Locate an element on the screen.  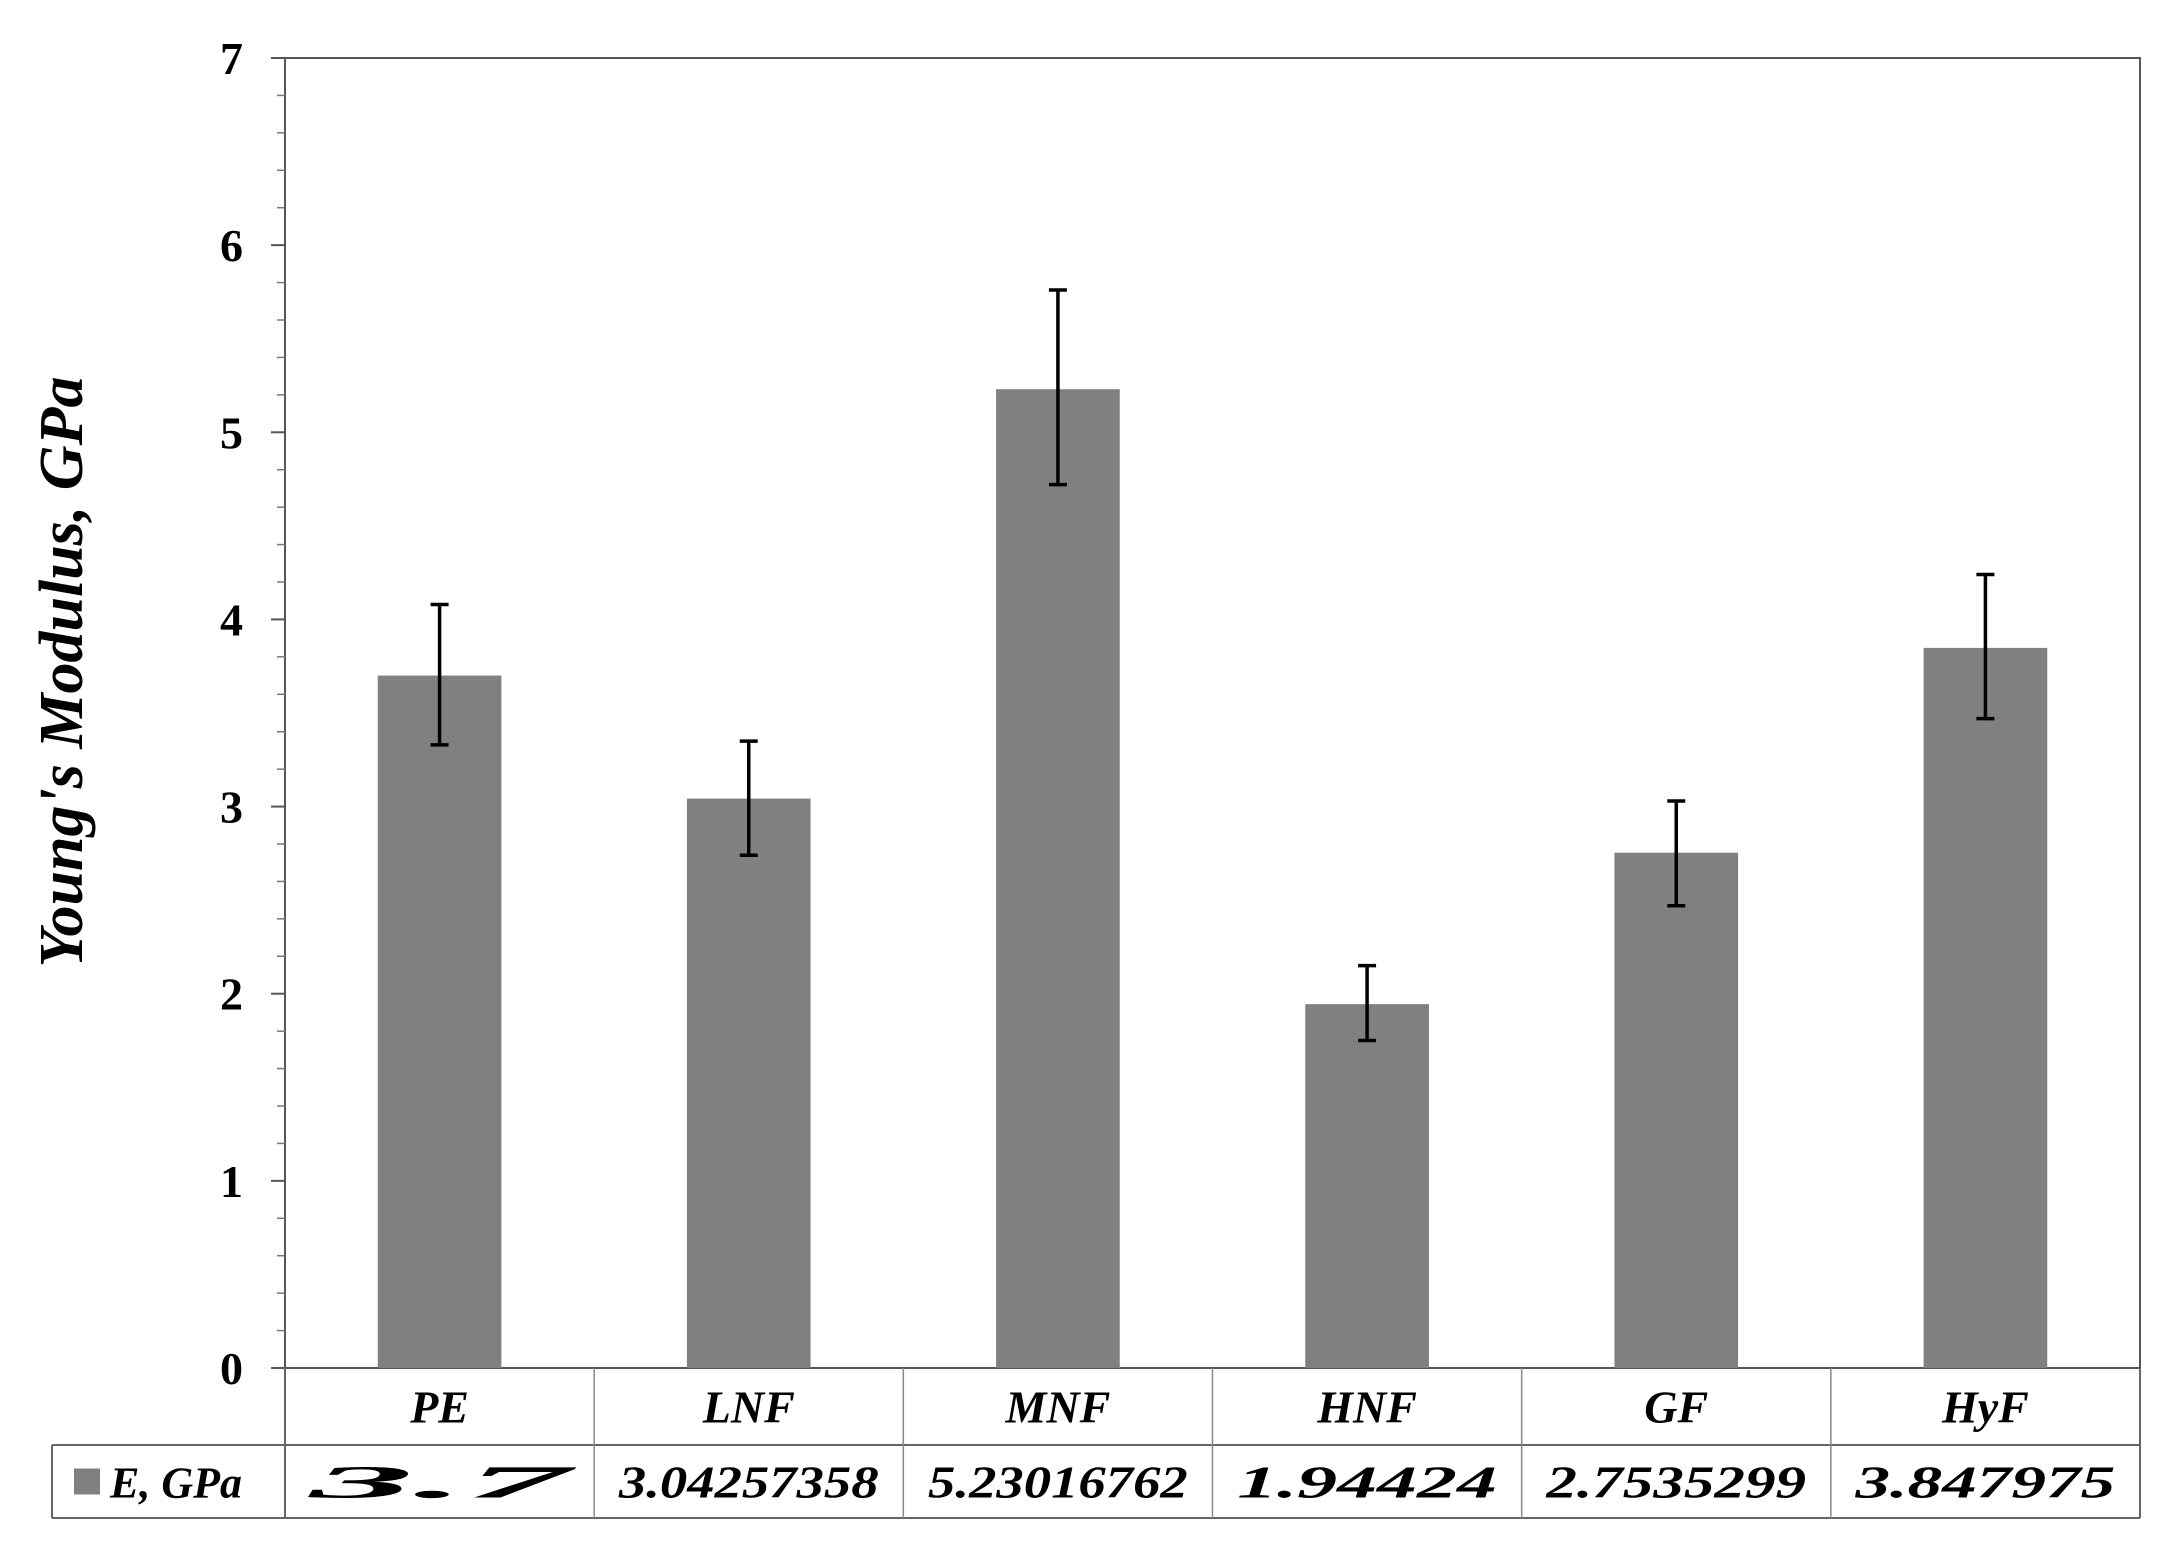
table-value: 3.04257358 is located at coordinates (748, 1482).